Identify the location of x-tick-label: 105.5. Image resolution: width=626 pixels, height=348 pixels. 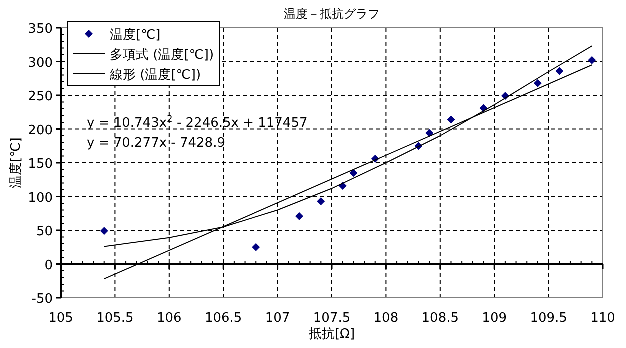
(115, 318).